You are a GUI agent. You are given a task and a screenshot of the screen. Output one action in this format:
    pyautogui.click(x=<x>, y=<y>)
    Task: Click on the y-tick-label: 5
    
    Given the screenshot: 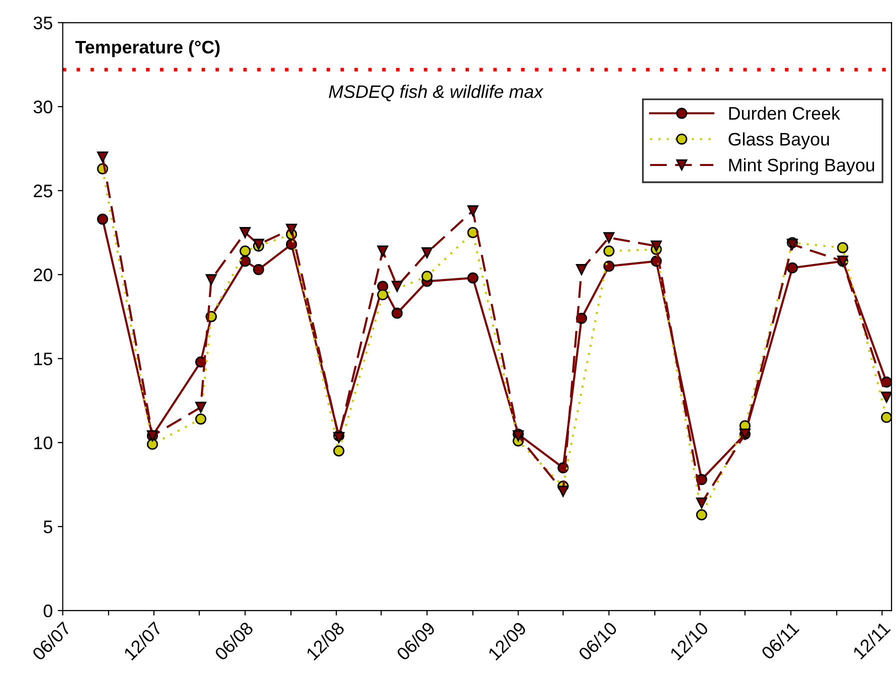 What is the action you would take?
    pyautogui.click(x=48, y=527)
    